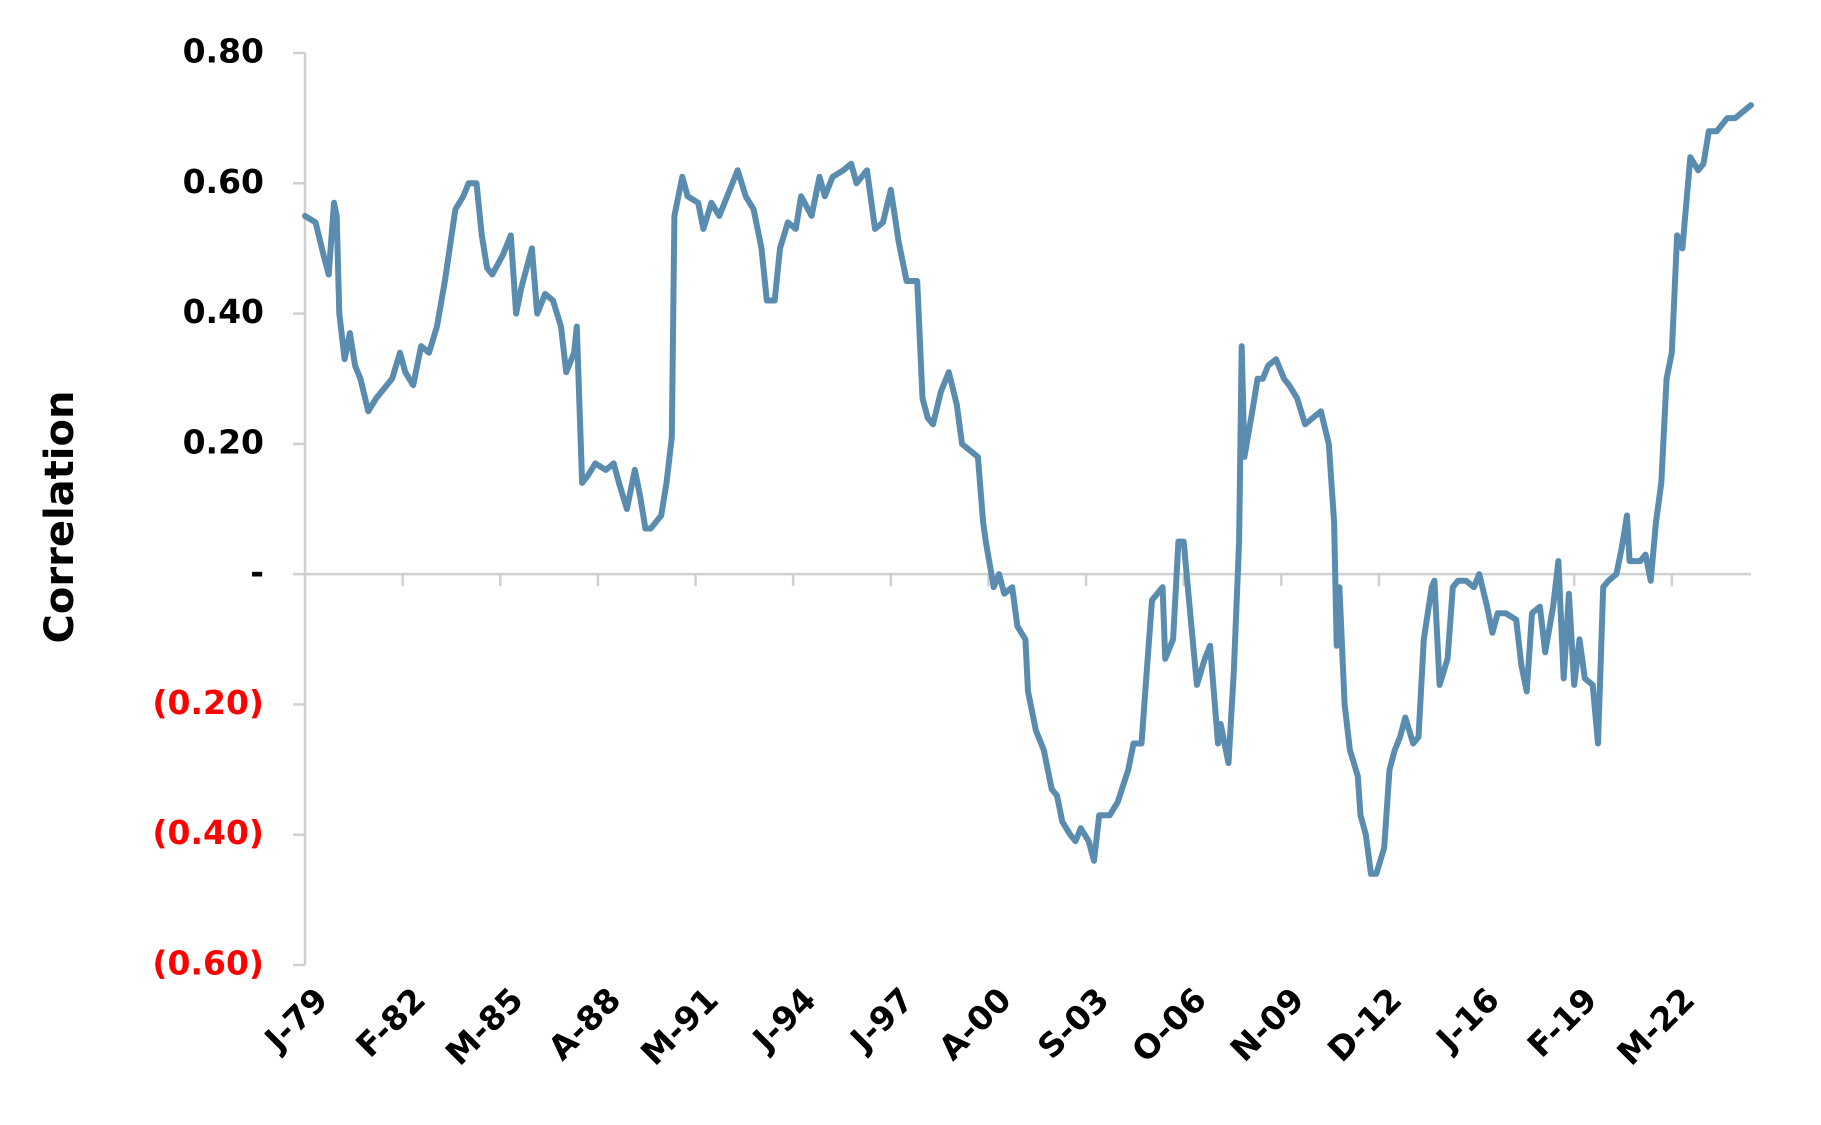 The height and width of the screenshot is (1125, 1821). What do you see at coordinates (1467, 1020) in the screenshot?
I see `x-tick-label: J-16` at bounding box center [1467, 1020].